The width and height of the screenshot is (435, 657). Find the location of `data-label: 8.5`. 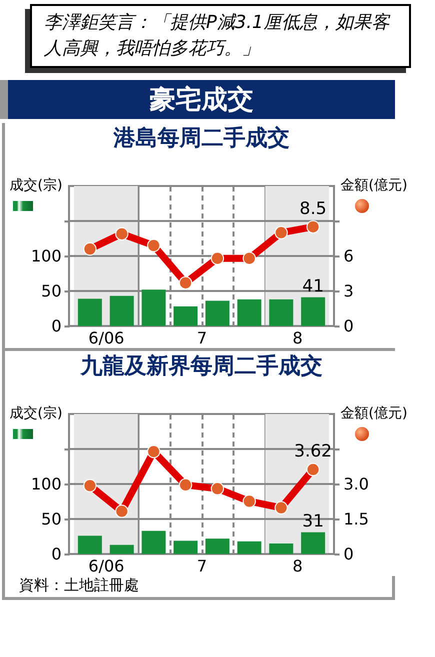

data-label: 8.5 is located at coordinates (313, 208).